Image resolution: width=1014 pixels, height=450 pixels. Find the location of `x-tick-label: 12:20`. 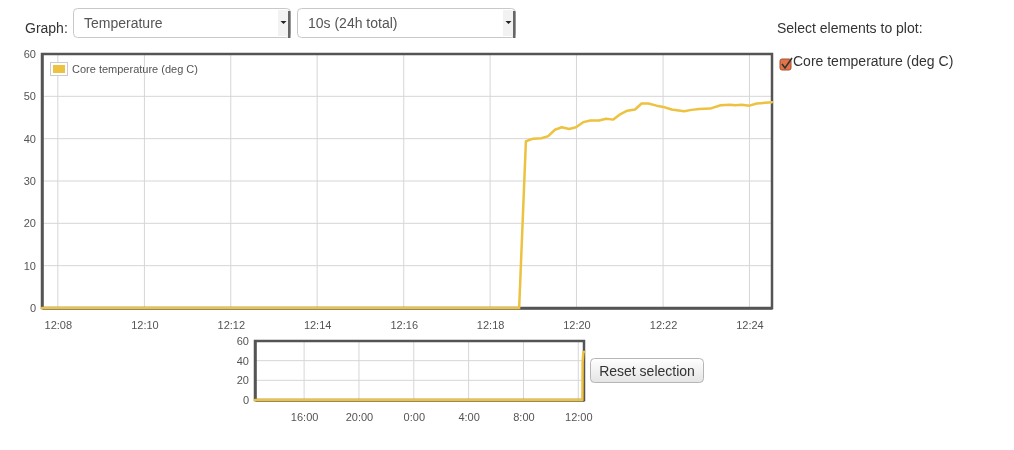

x-tick-label: 12:20 is located at coordinates (577, 324).